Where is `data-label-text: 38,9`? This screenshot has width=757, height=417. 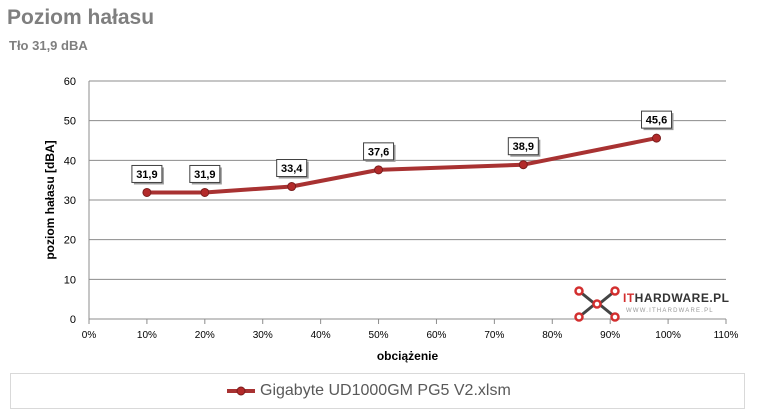 data-label-text: 38,9 is located at coordinates (523, 147).